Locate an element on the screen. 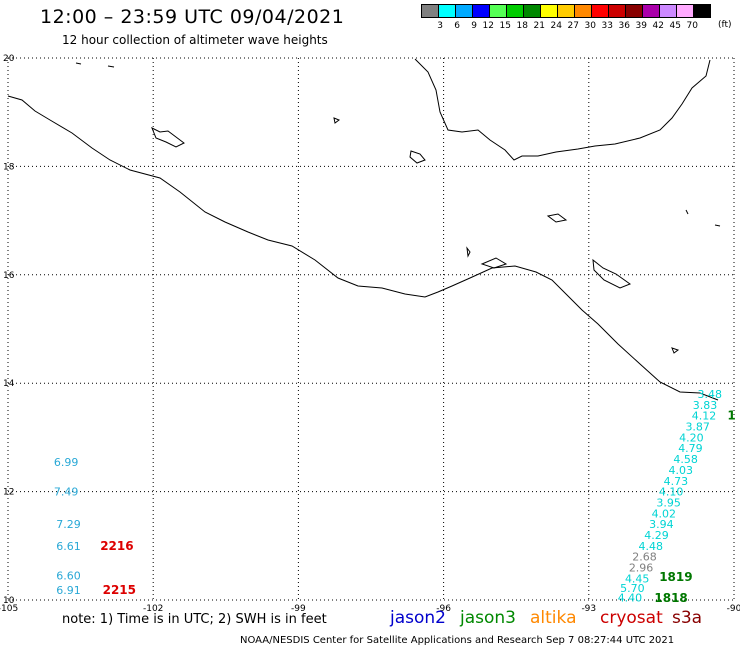  colorbar-tick-label: 9 is located at coordinates (474, 26).